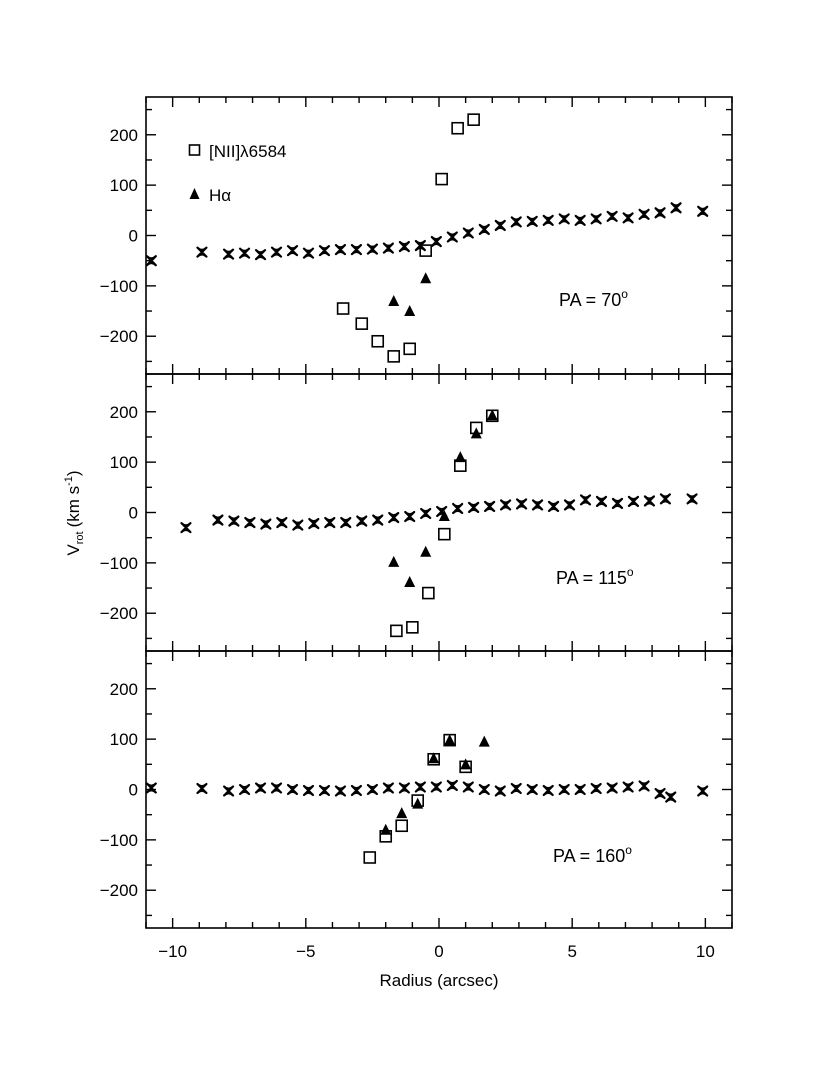 This screenshot has height=1075, width=830. Describe the element at coordinates (220, 195) in the screenshot. I see `legend-halpha-label: Hα` at that location.